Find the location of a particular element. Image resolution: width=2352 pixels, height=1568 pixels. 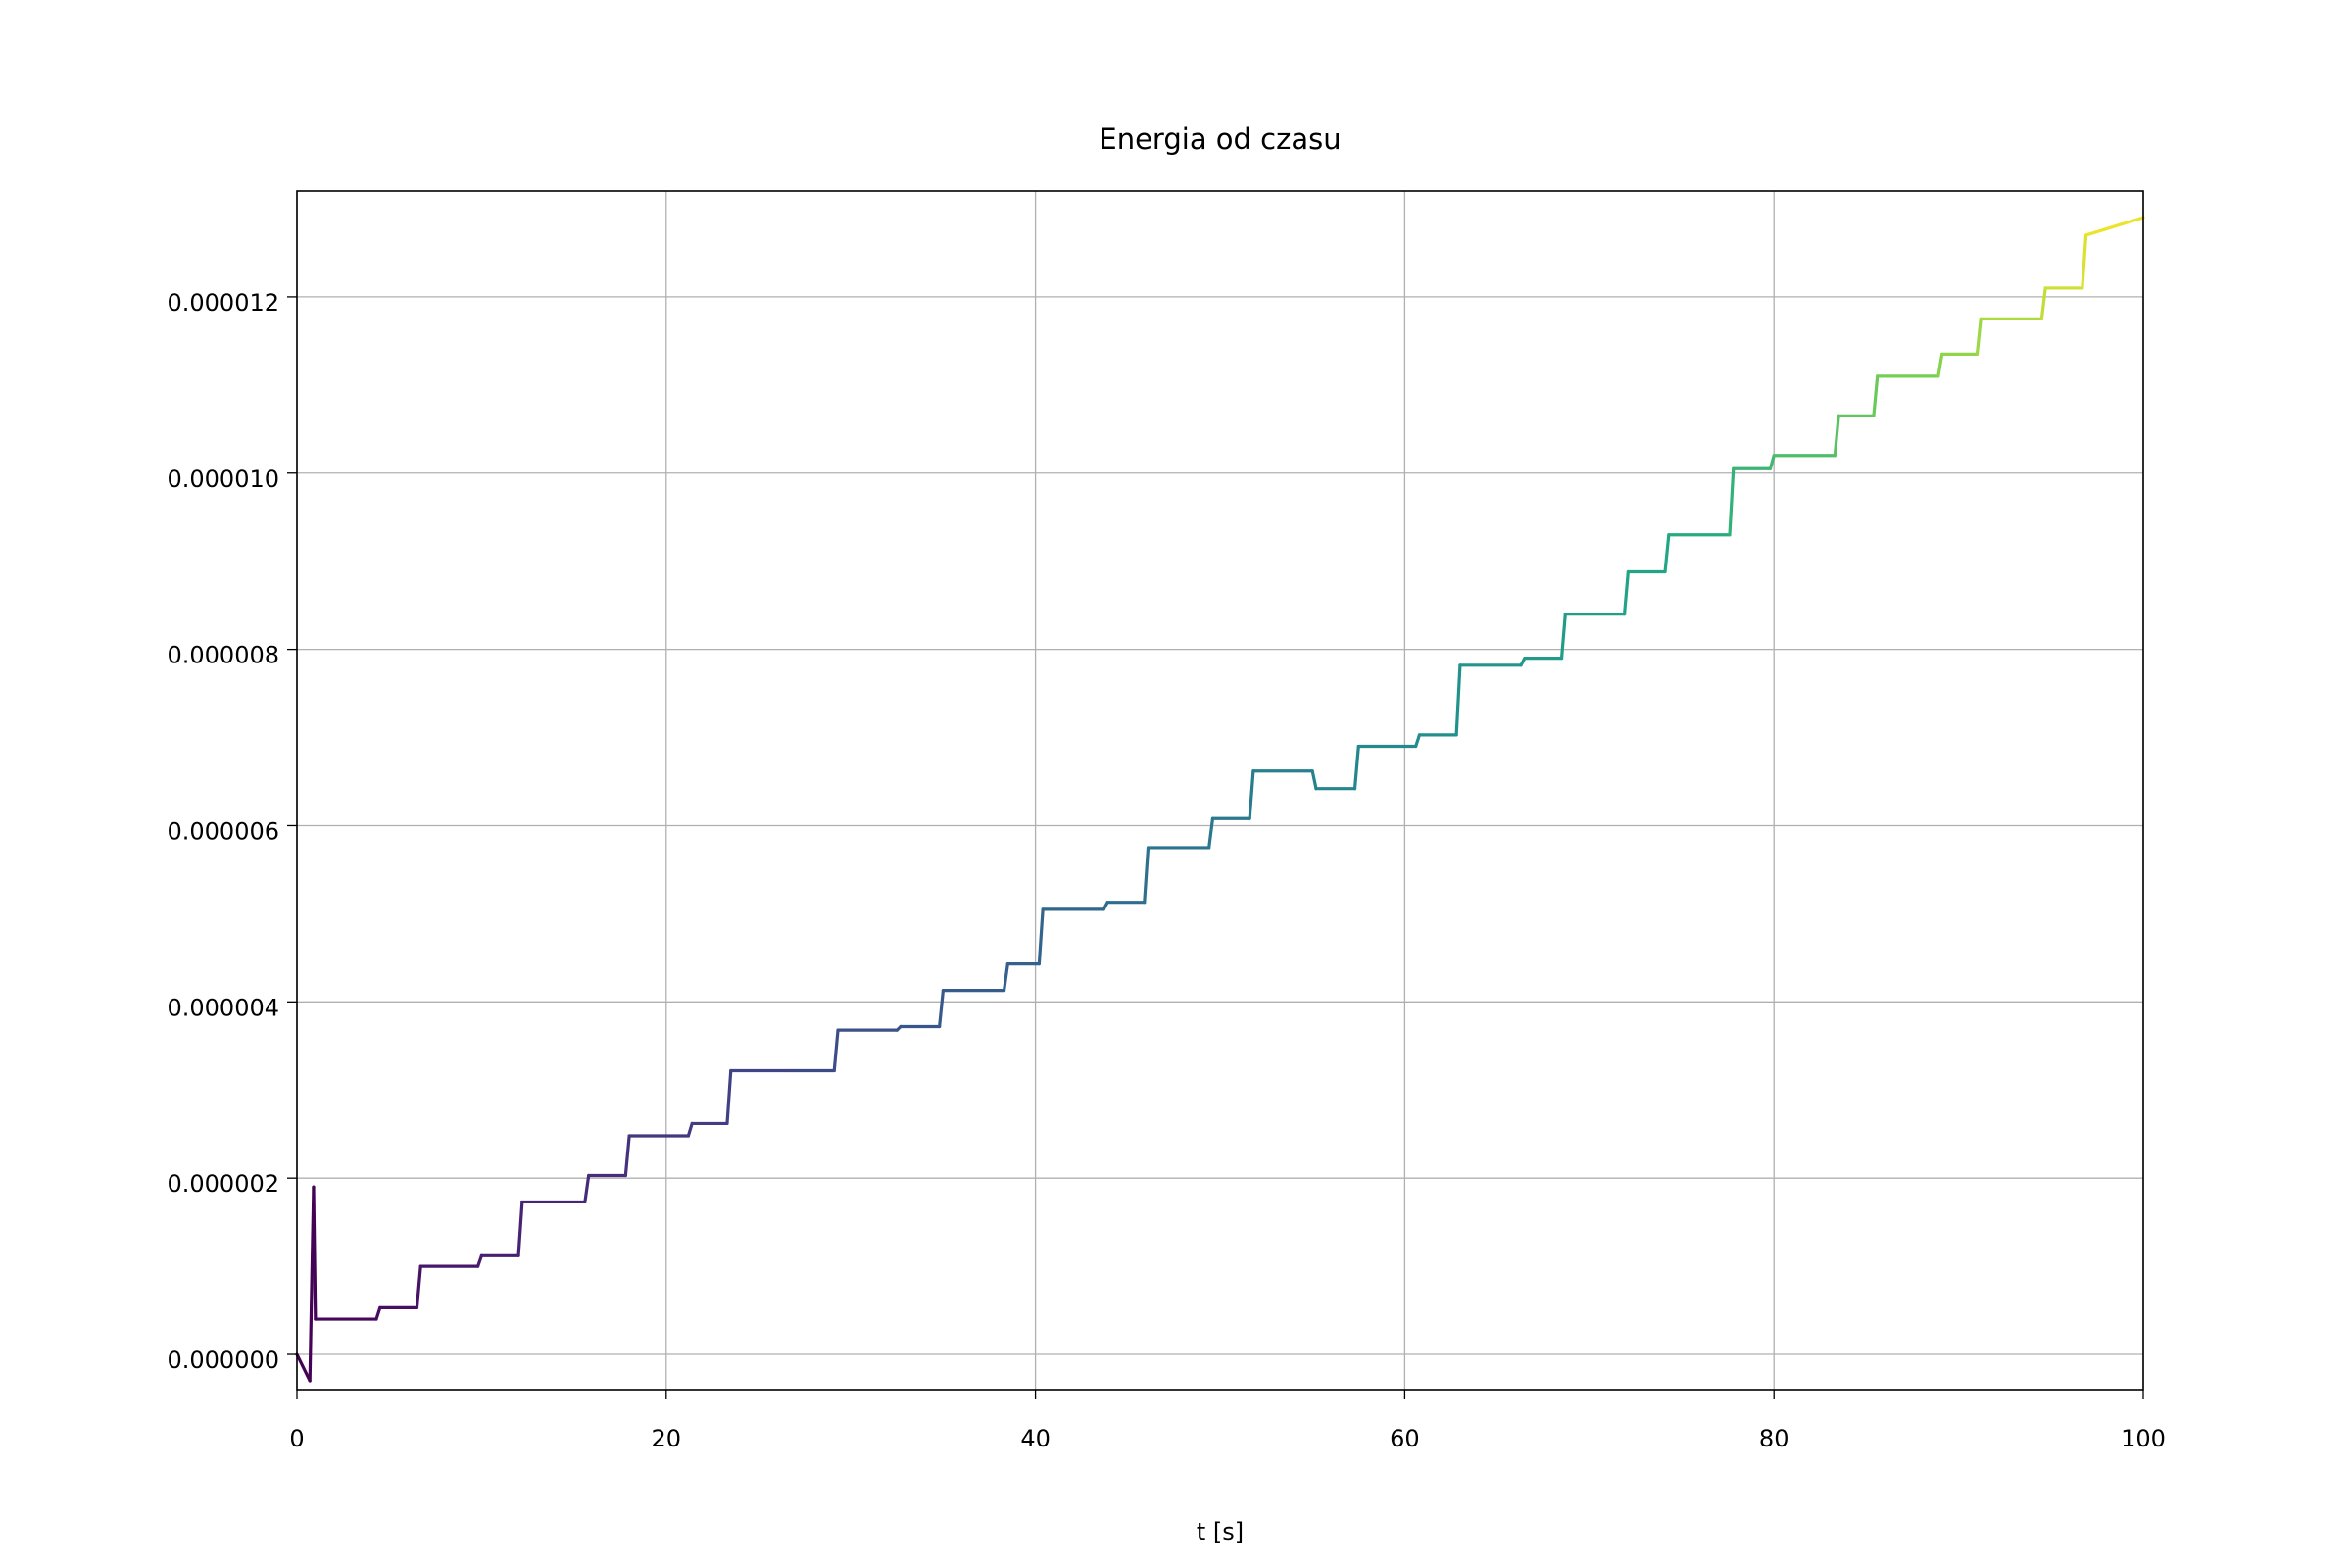

y-tick-label: 0.000004 is located at coordinates (223, 1007).